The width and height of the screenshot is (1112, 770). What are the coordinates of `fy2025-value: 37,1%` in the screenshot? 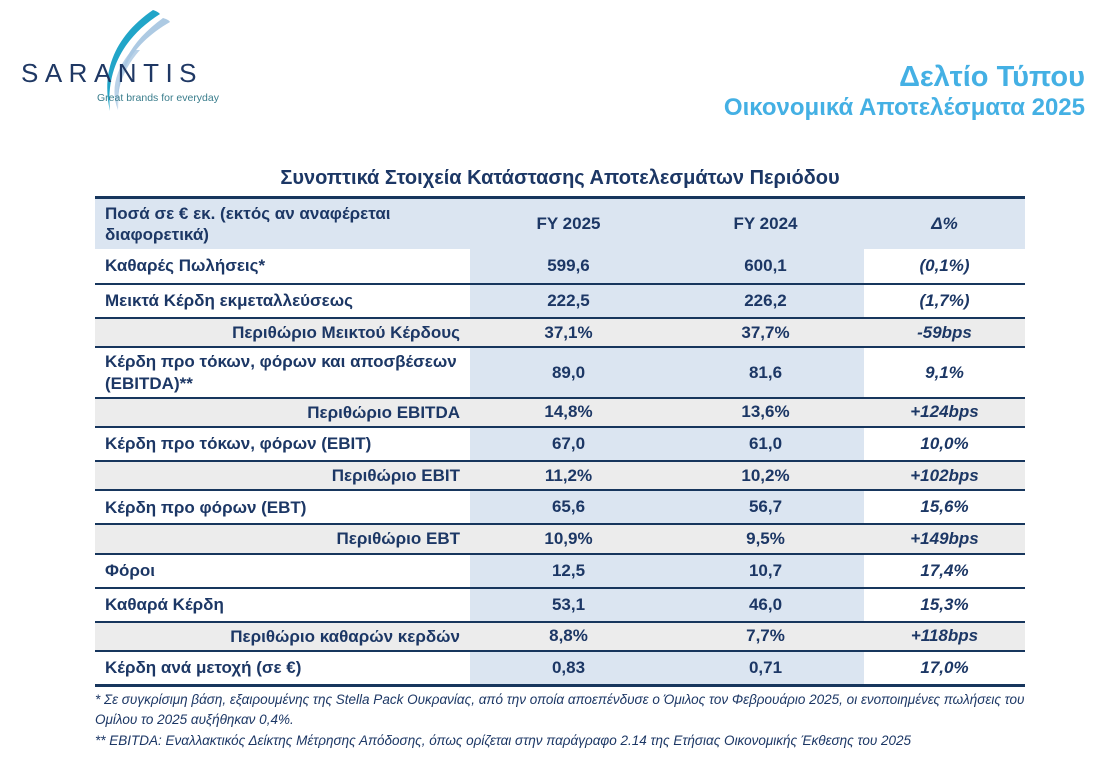 It's located at (568, 332).